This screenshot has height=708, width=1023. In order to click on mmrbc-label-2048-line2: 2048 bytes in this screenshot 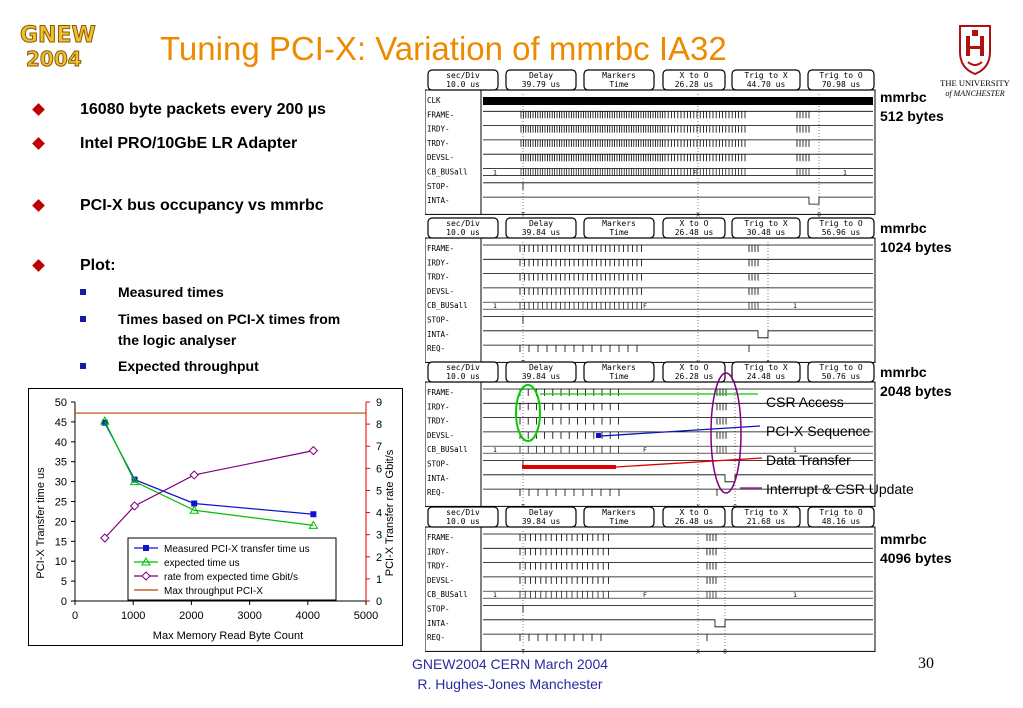, I will do `click(916, 391)`.